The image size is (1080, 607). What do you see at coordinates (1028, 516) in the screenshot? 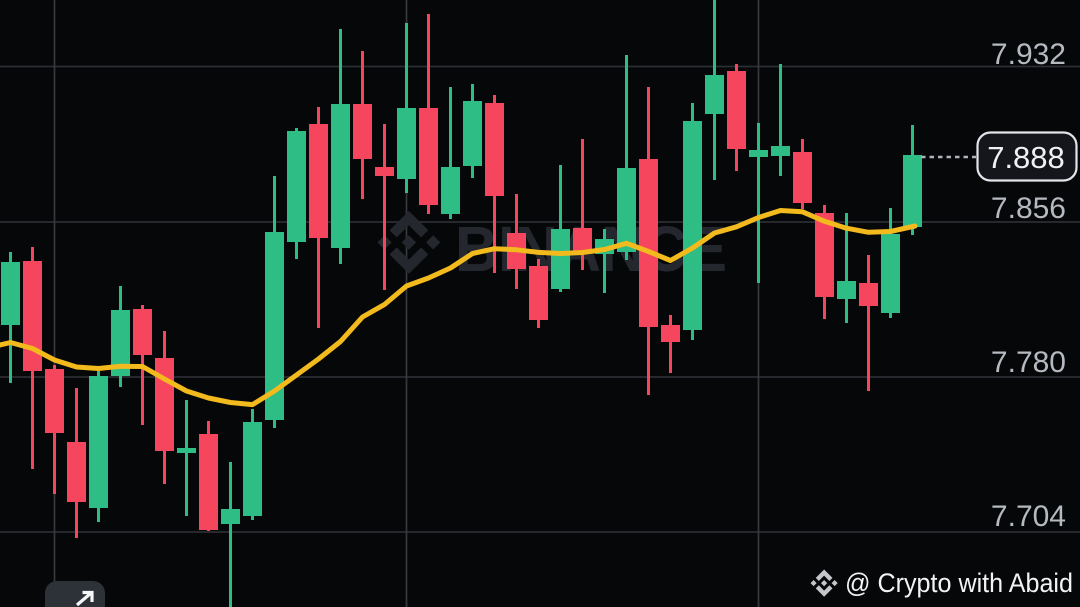
I see `svg-text: 7.704` at bounding box center [1028, 516].